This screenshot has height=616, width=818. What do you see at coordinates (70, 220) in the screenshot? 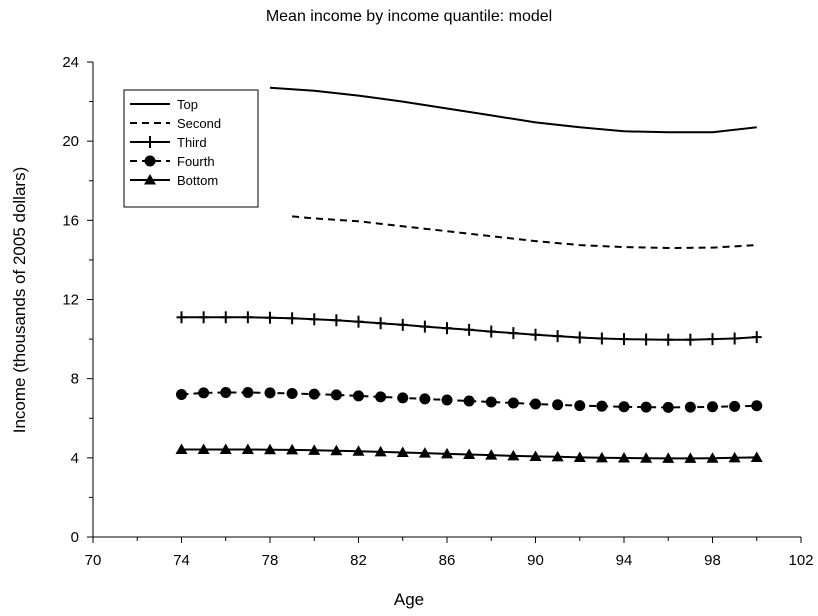
I see `y-tick-label: 16` at bounding box center [70, 220].